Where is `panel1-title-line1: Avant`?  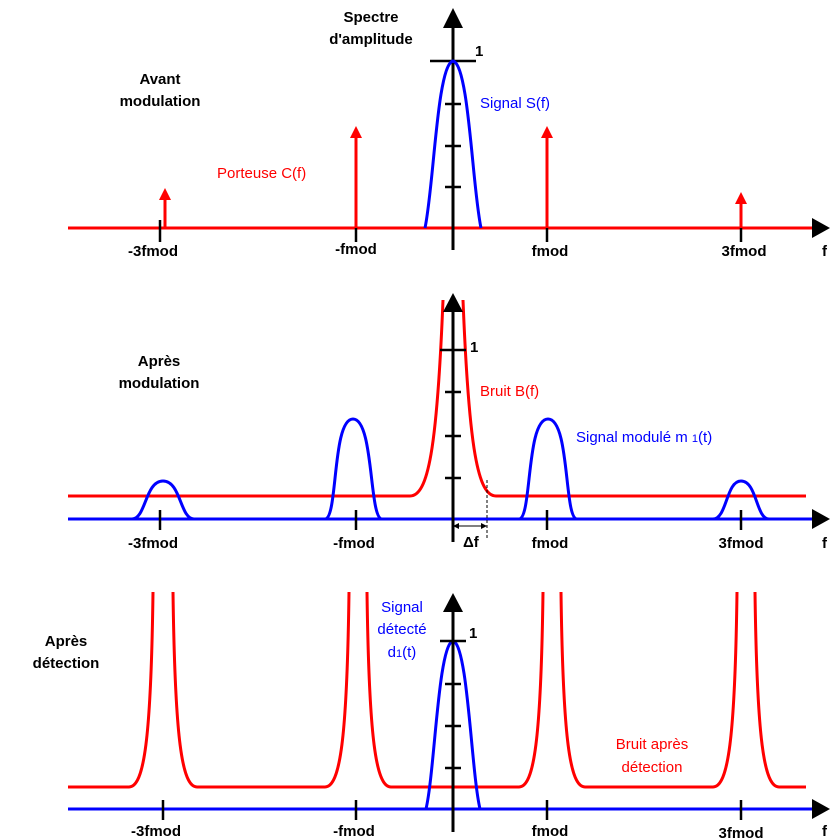 panel1-title-line1: Avant is located at coordinates (159, 79).